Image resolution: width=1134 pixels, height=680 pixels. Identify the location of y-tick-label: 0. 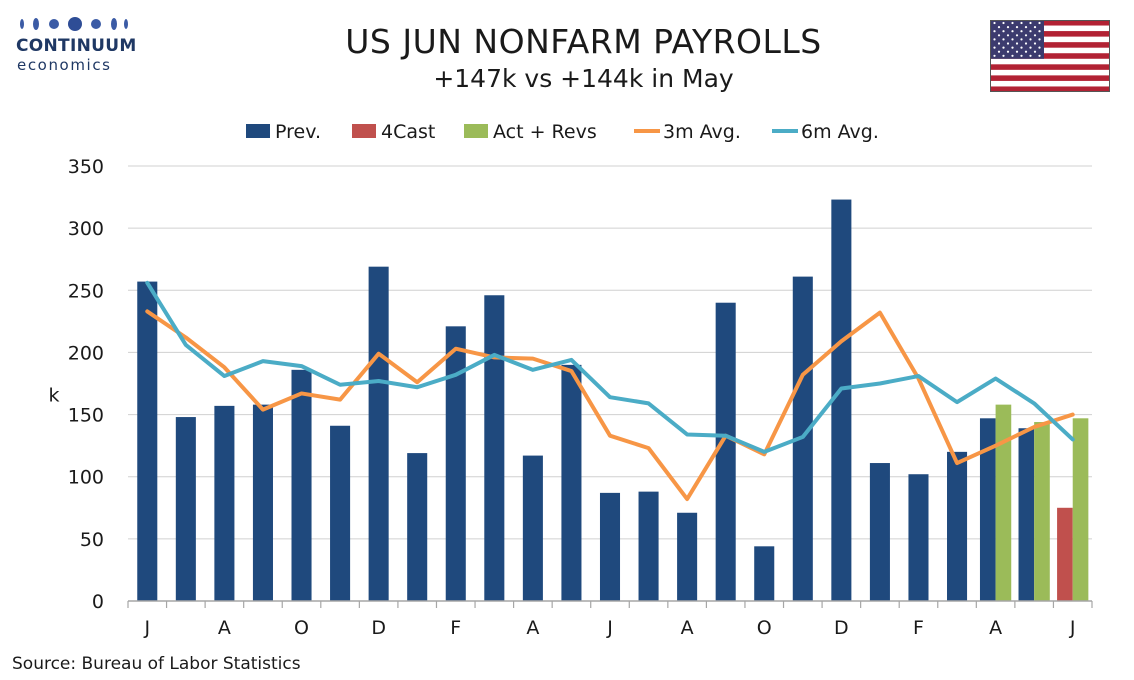
(98, 602).